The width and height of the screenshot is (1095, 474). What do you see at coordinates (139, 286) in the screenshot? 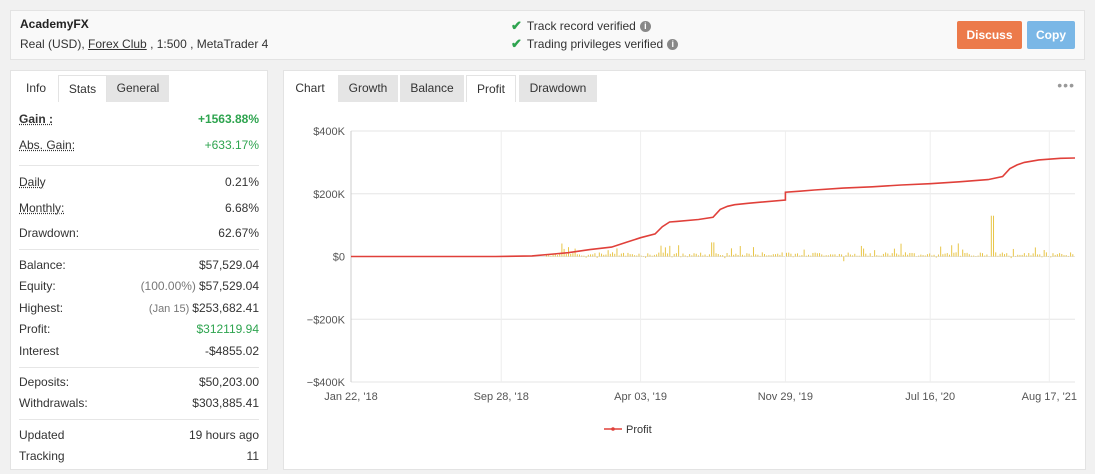
I see `stat-equity: Equity: (100.00%) $57,529.04` at bounding box center [139, 286].